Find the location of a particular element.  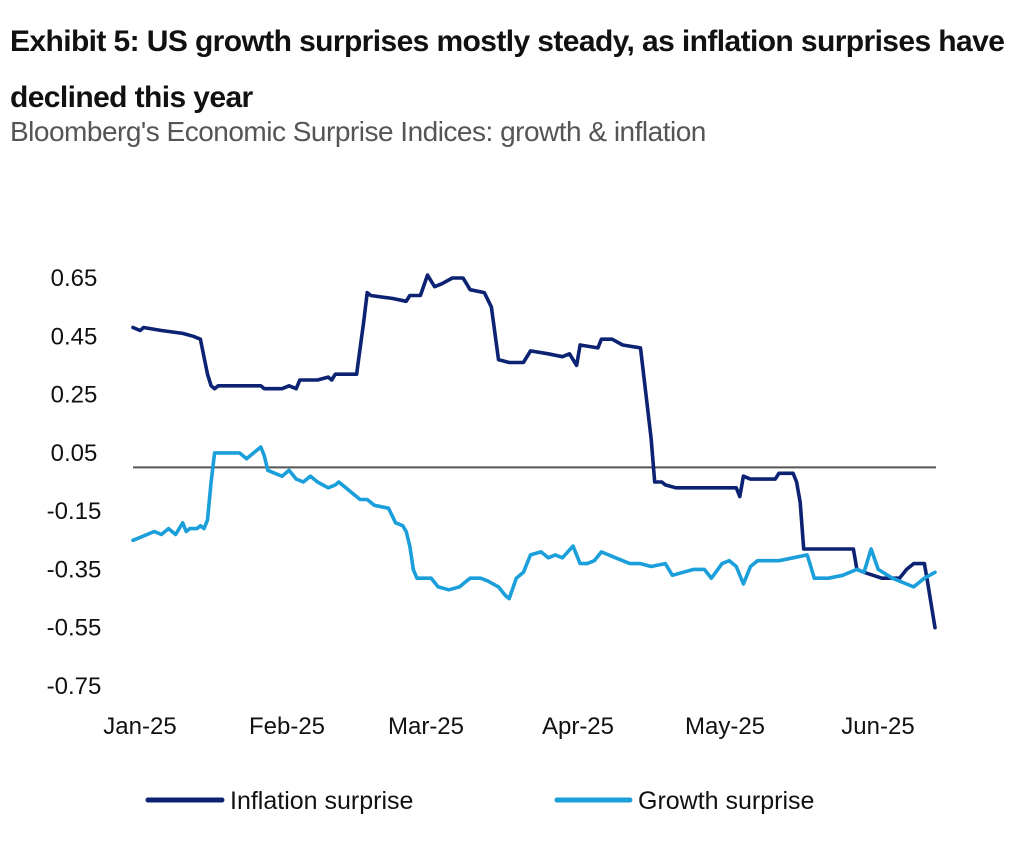

series-line-growth is located at coordinates (534, 523).